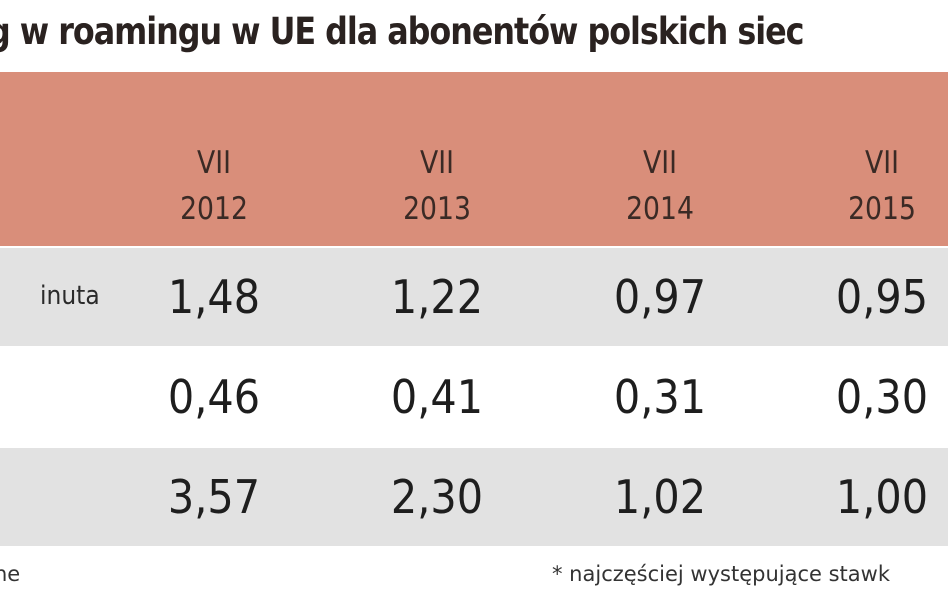  Describe the element at coordinates (437, 297) in the screenshot. I see `table-cell: 1,22` at that location.